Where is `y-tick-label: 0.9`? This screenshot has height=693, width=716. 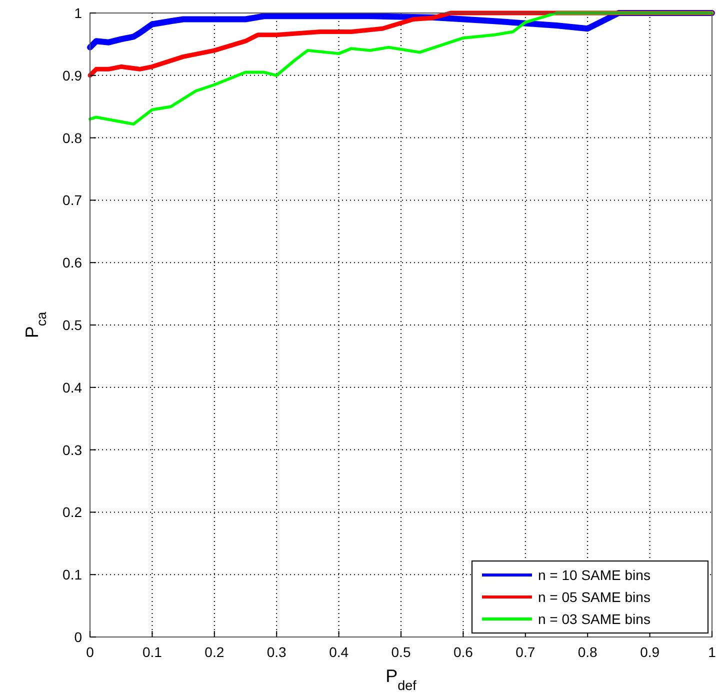 y-tick-label: 0.9 is located at coordinates (72, 75).